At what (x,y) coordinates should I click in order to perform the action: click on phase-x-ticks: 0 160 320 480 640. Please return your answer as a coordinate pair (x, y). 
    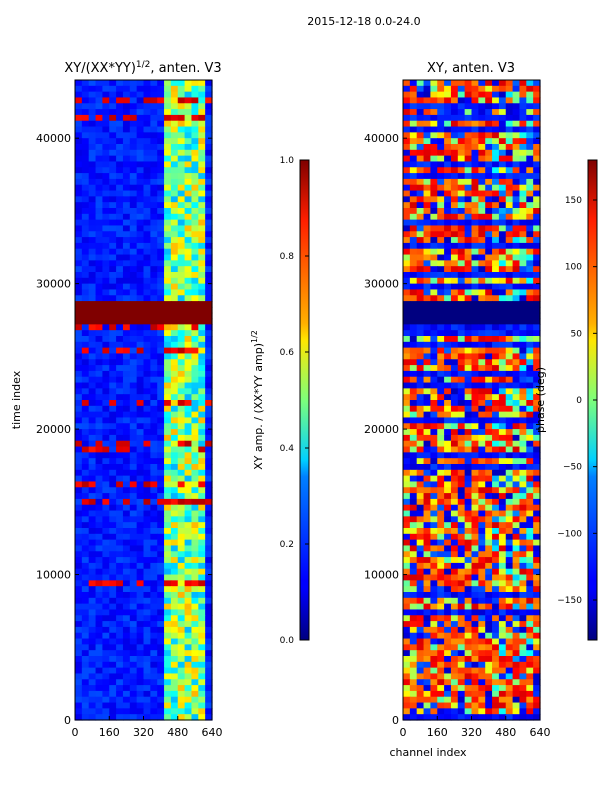
    Looking at the image, I should click on (475, 727).